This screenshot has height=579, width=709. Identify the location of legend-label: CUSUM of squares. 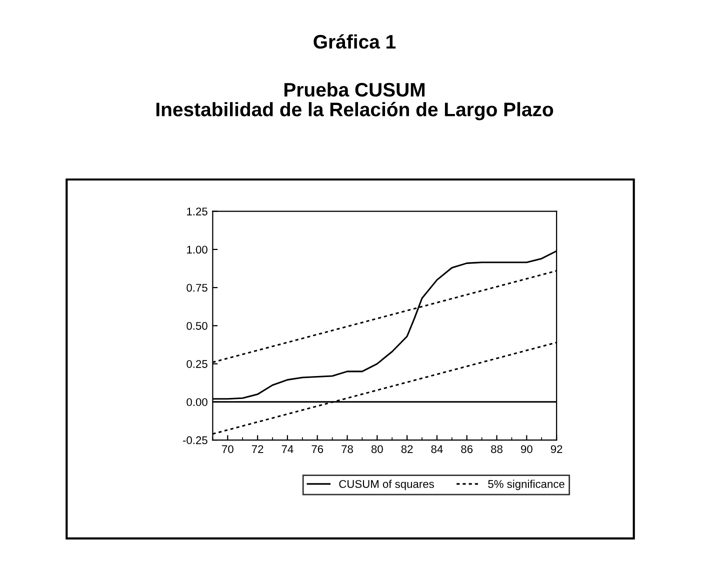
(386, 485).